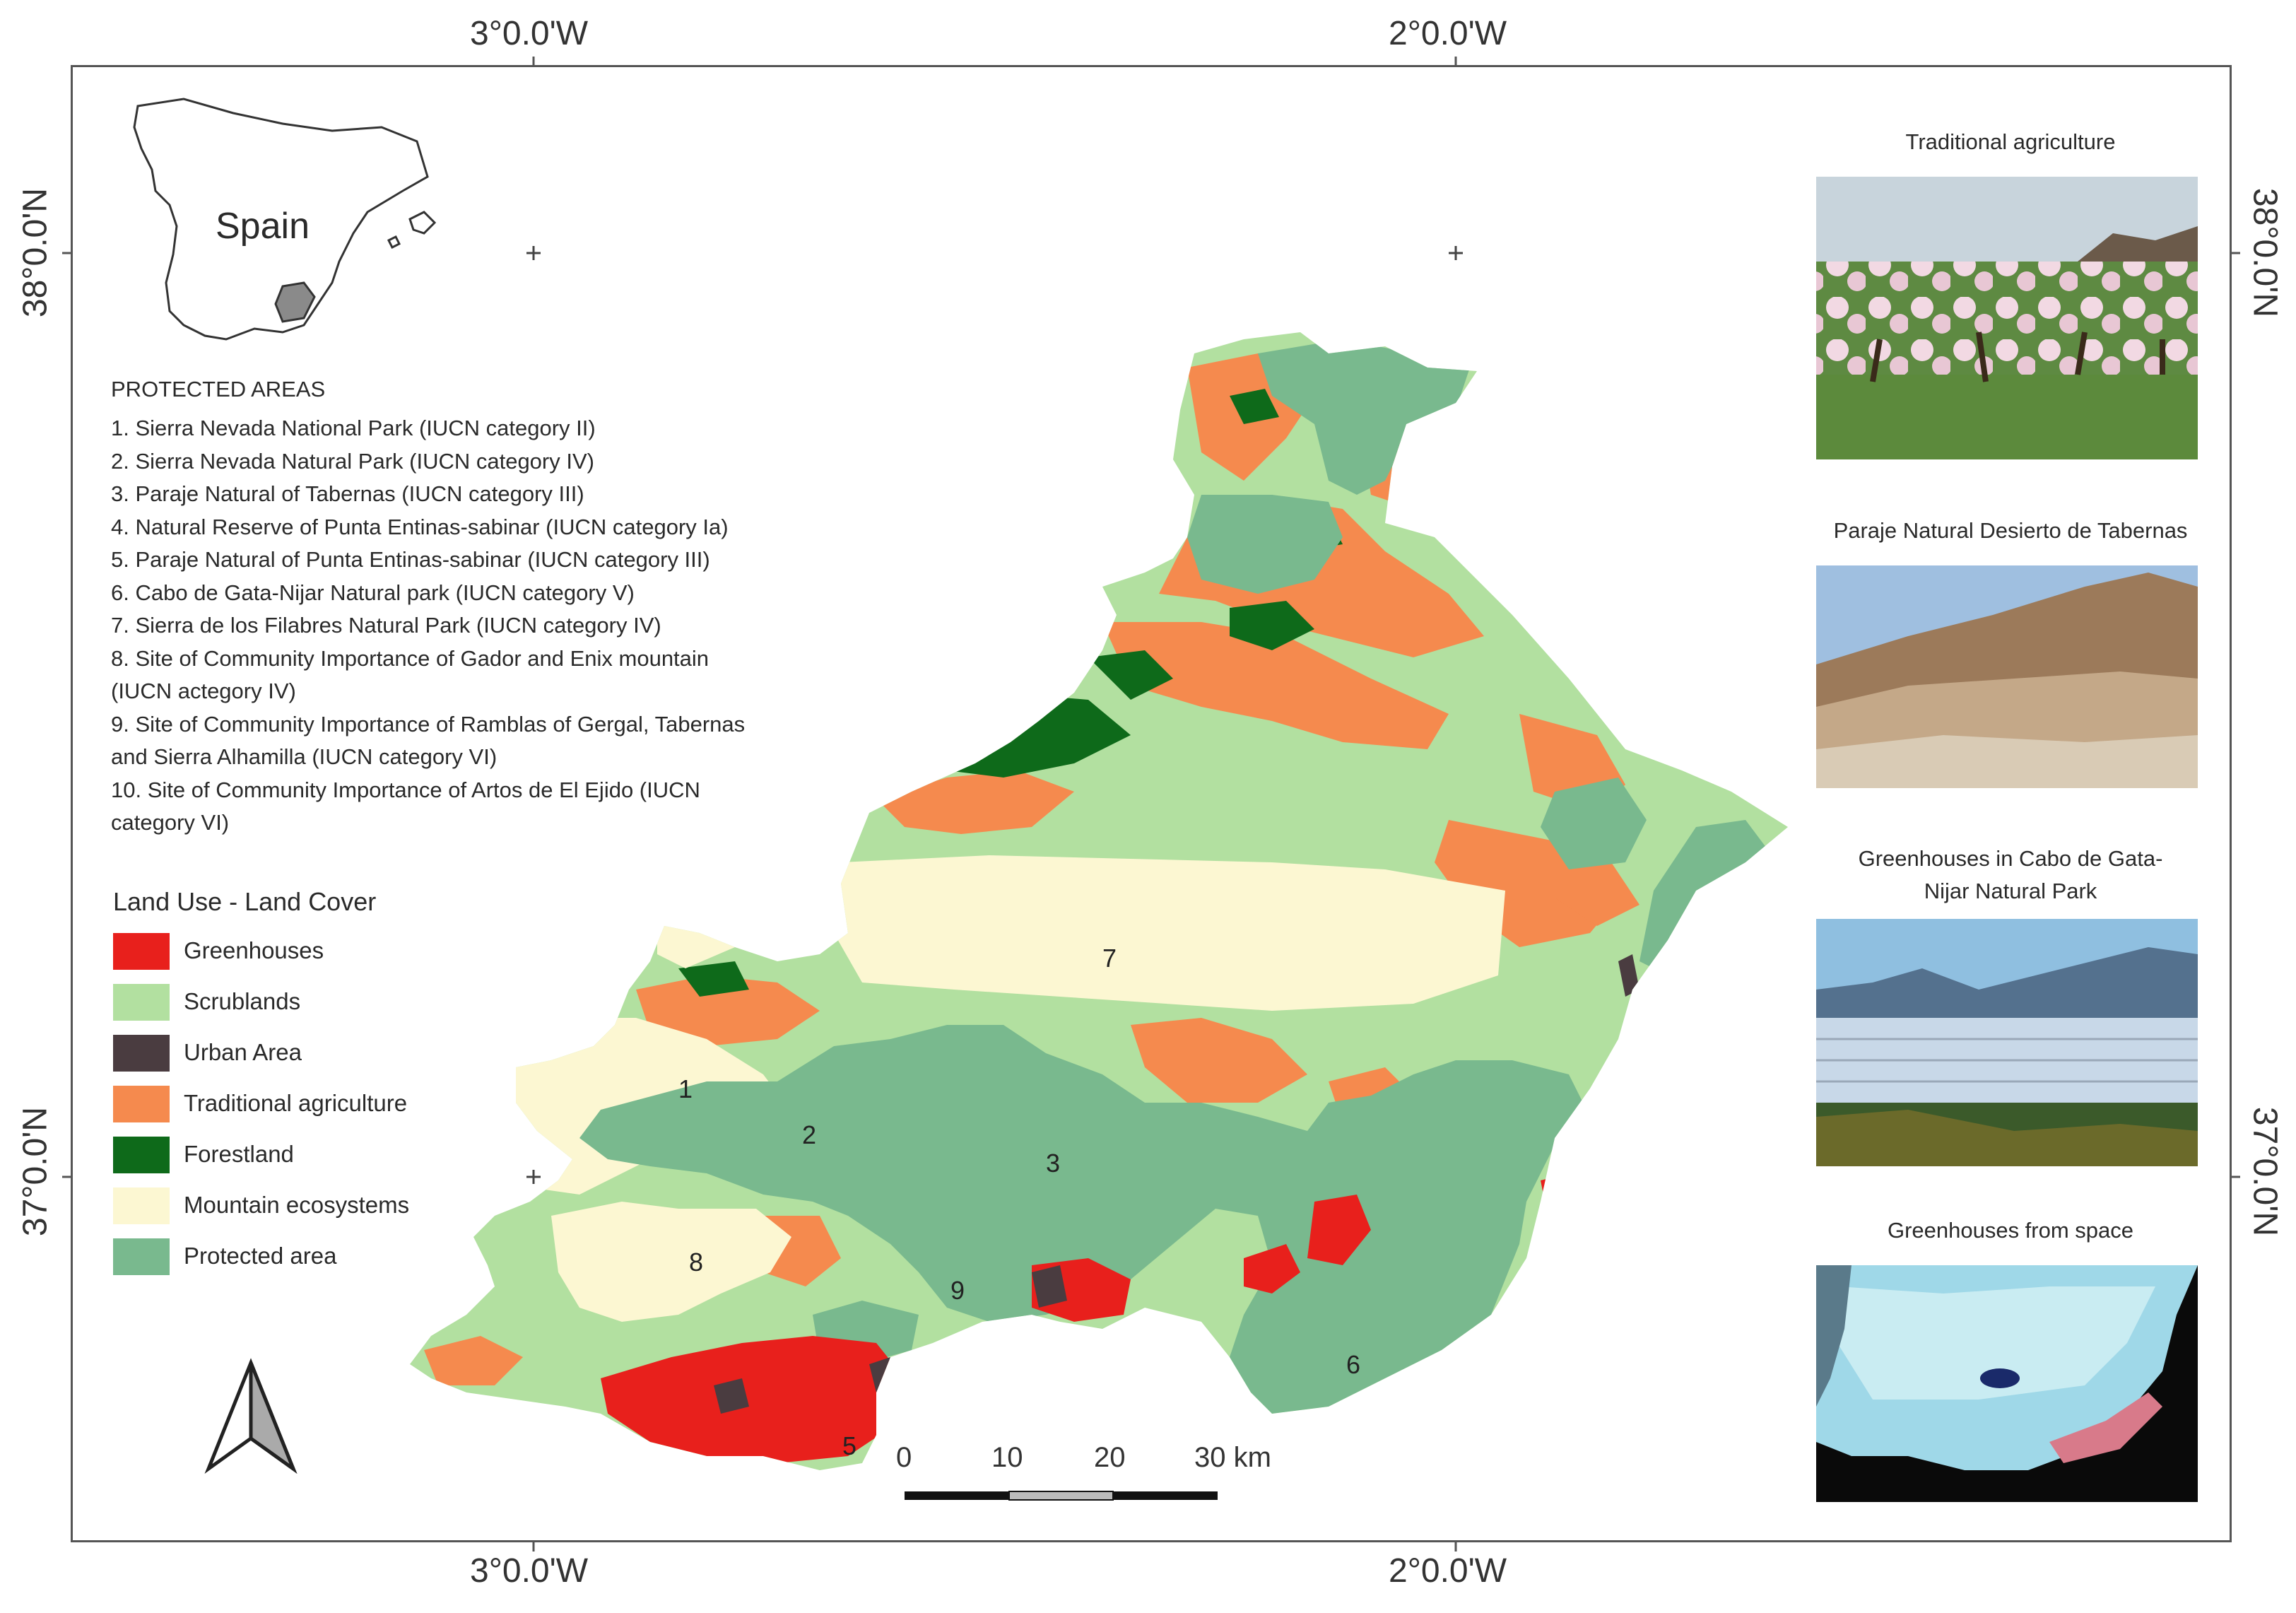 The image size is (2296, 1613). Describe the element at coordinates (296, 1103) in the screenshot. I see `legend-label: Traditional agriculture` at that location.